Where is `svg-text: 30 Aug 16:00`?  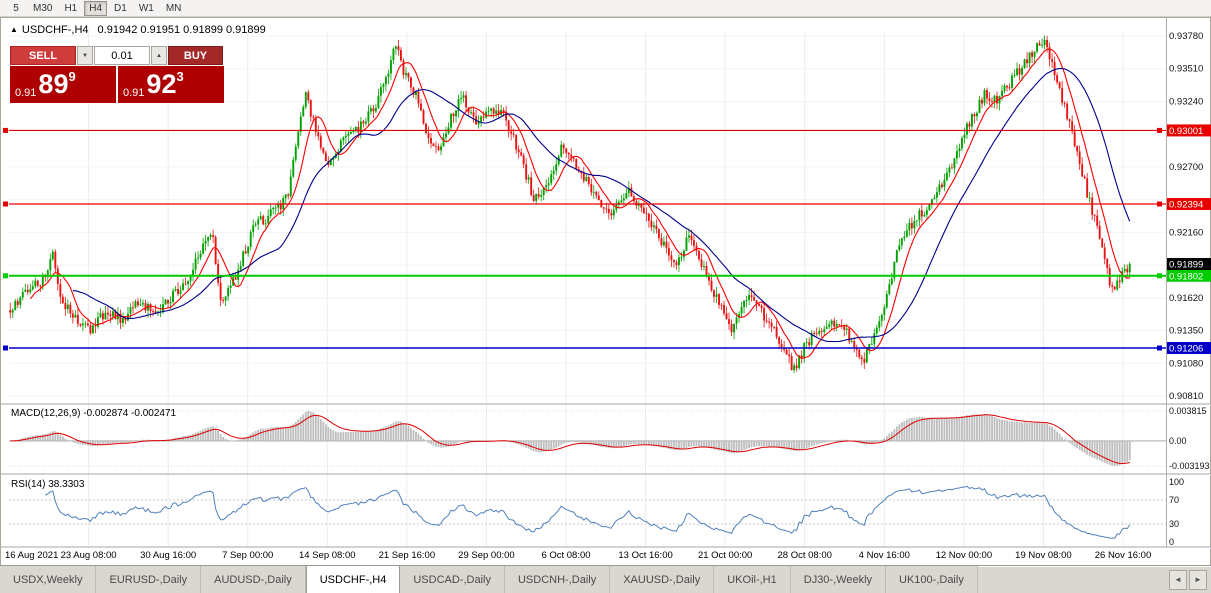
svg-text: 30 Aug 16:00 is located at coordinates (168, 555).